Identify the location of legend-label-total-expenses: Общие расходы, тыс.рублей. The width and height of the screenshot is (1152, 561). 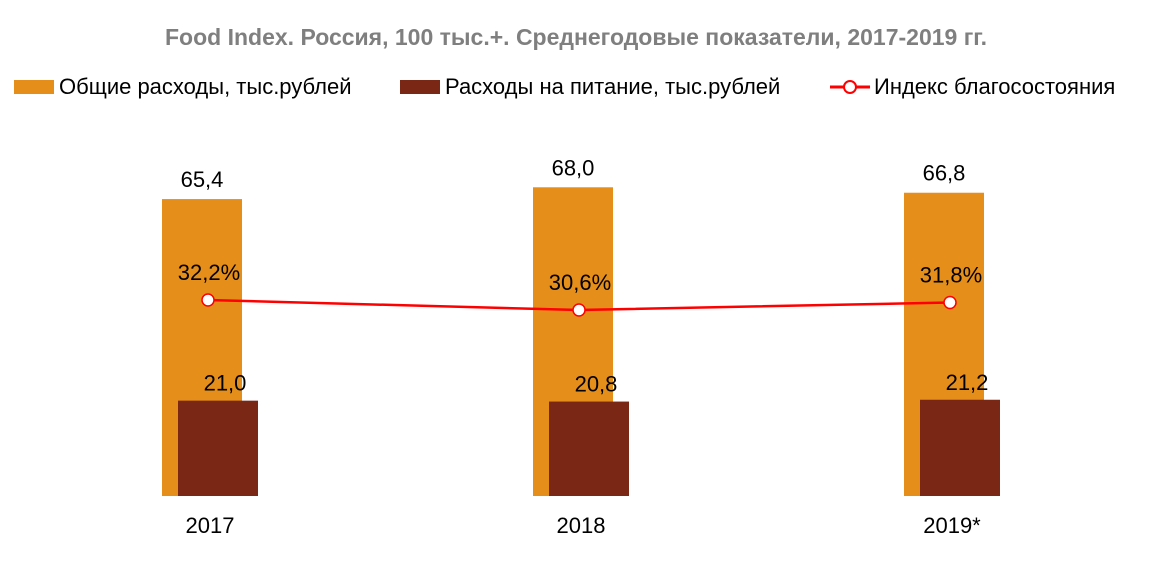
(205, 86).